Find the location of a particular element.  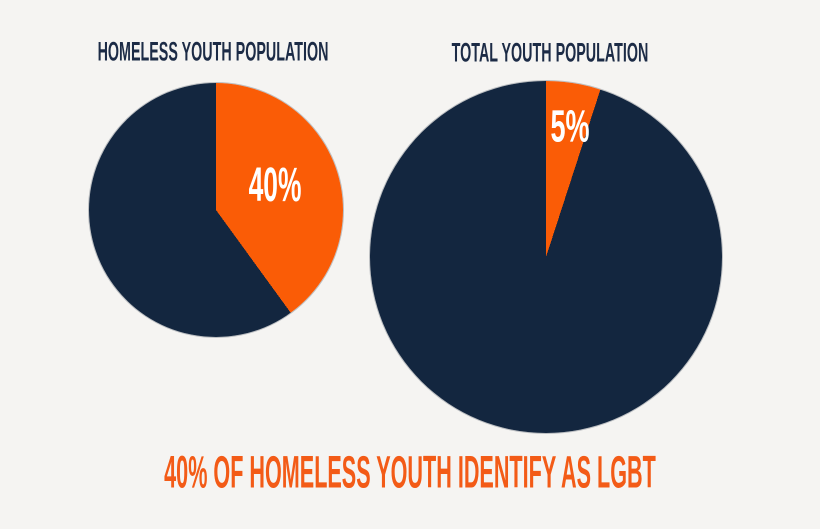

homeless-youth-pie-title: HOMELESS YOUTH POPULATION is located at coordinates (213, 51).